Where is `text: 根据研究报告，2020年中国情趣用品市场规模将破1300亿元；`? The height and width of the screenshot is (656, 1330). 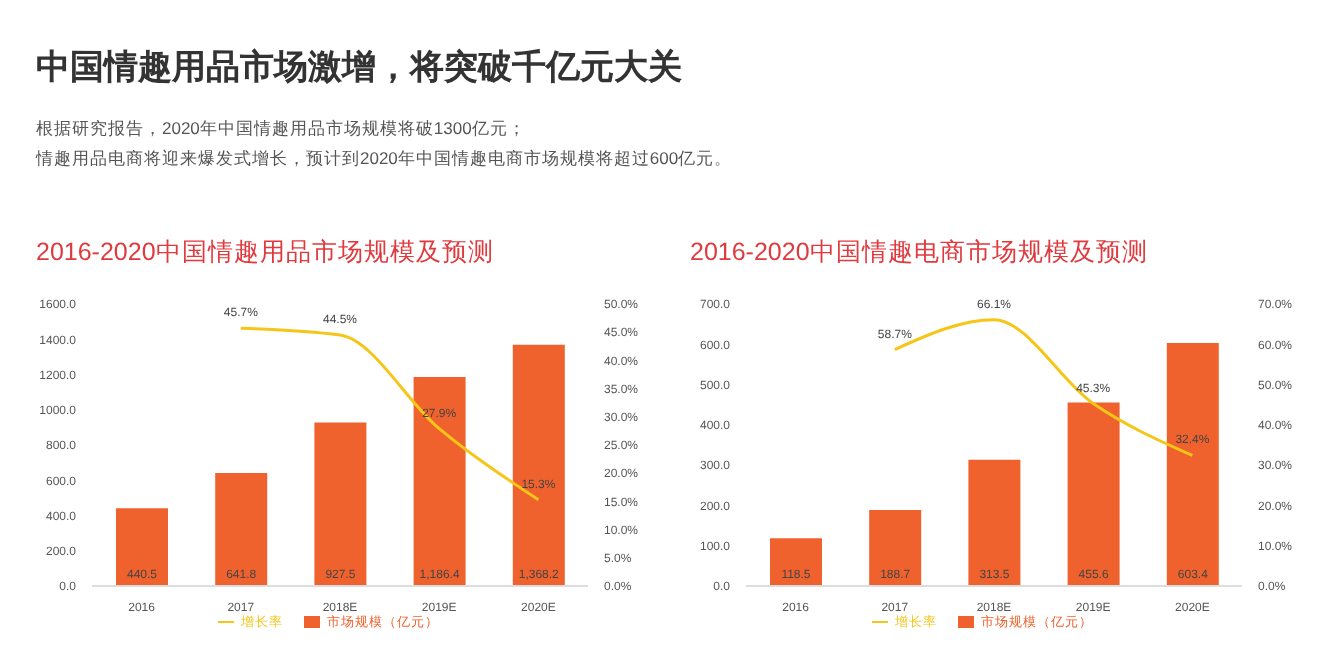
text: 根据研究报告，2020年中国情趣用品市场规模将破1300亿元； is located at coordinates (282, 129).